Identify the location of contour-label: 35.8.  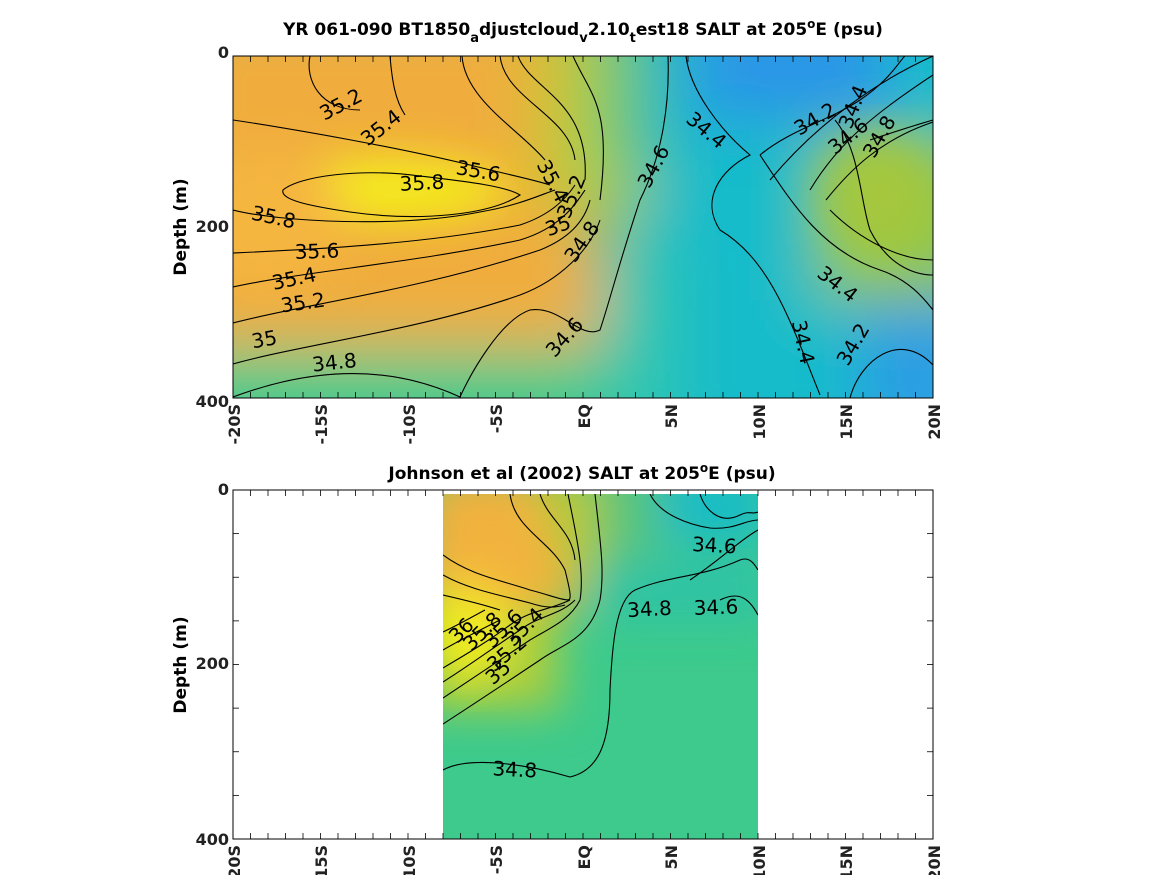
(422, 183).